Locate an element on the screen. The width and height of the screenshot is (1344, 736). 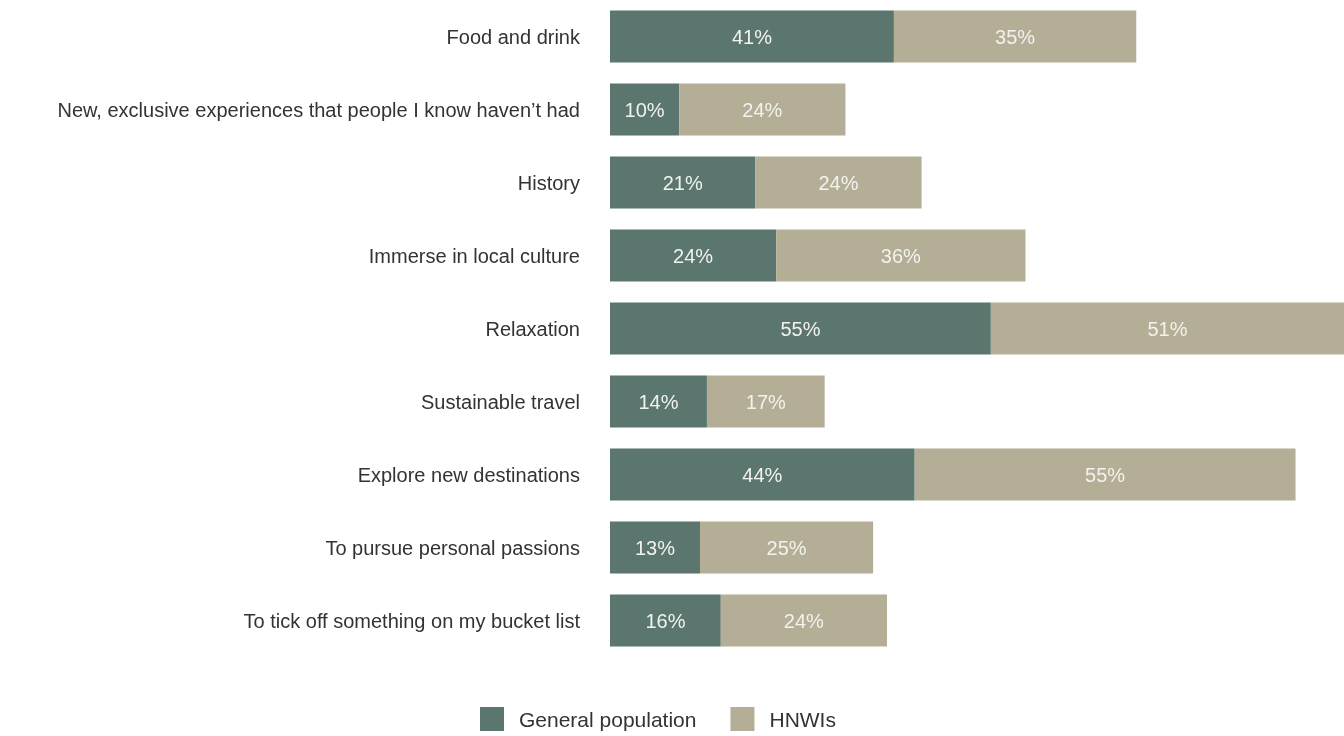
y-tick-label: New, exclusive experiences that people I know haven’t had is located at coordinates (318, 109).